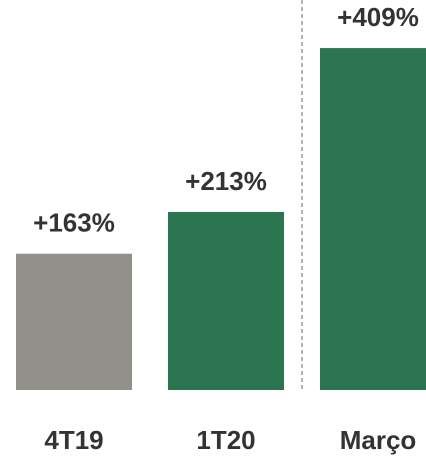  I want to click on category-label: 4T19, so click(73, 440).